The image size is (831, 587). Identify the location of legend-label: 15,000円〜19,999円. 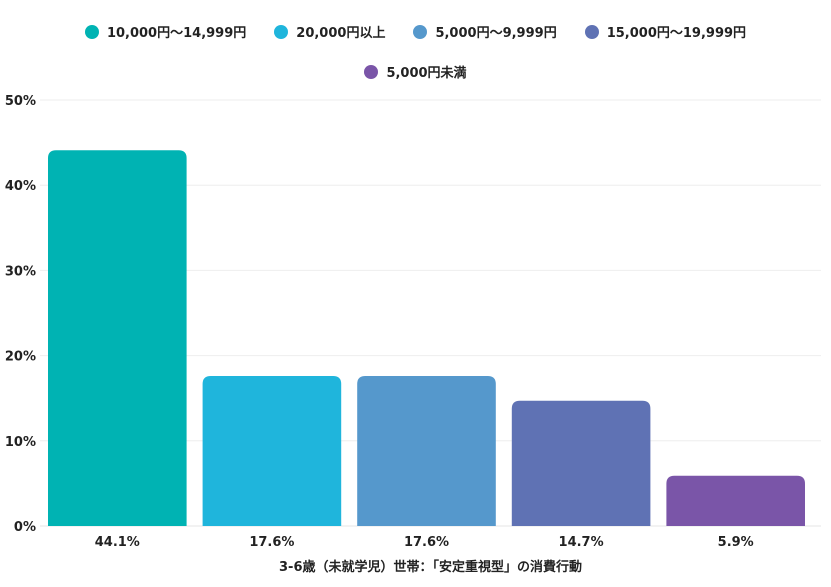
(676, 33).